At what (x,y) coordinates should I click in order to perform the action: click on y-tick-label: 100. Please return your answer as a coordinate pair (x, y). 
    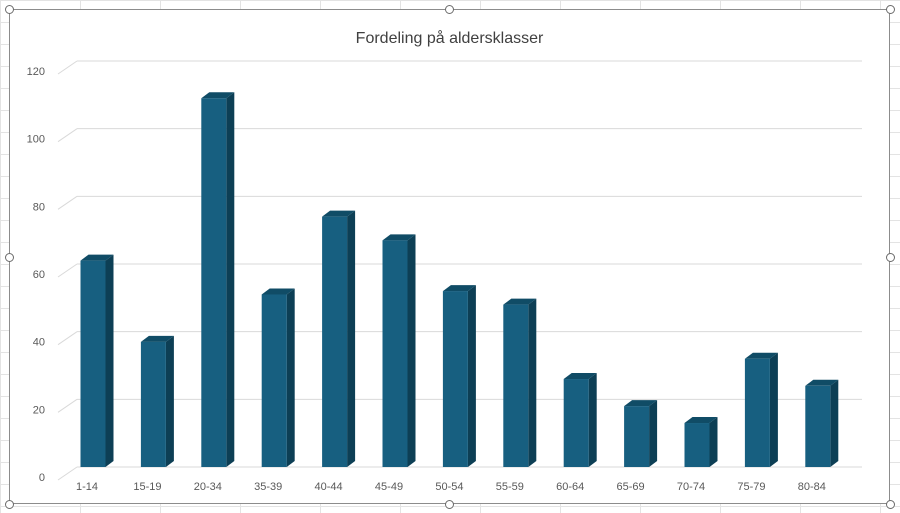
    Looking at the image, I should click on (36, 140).